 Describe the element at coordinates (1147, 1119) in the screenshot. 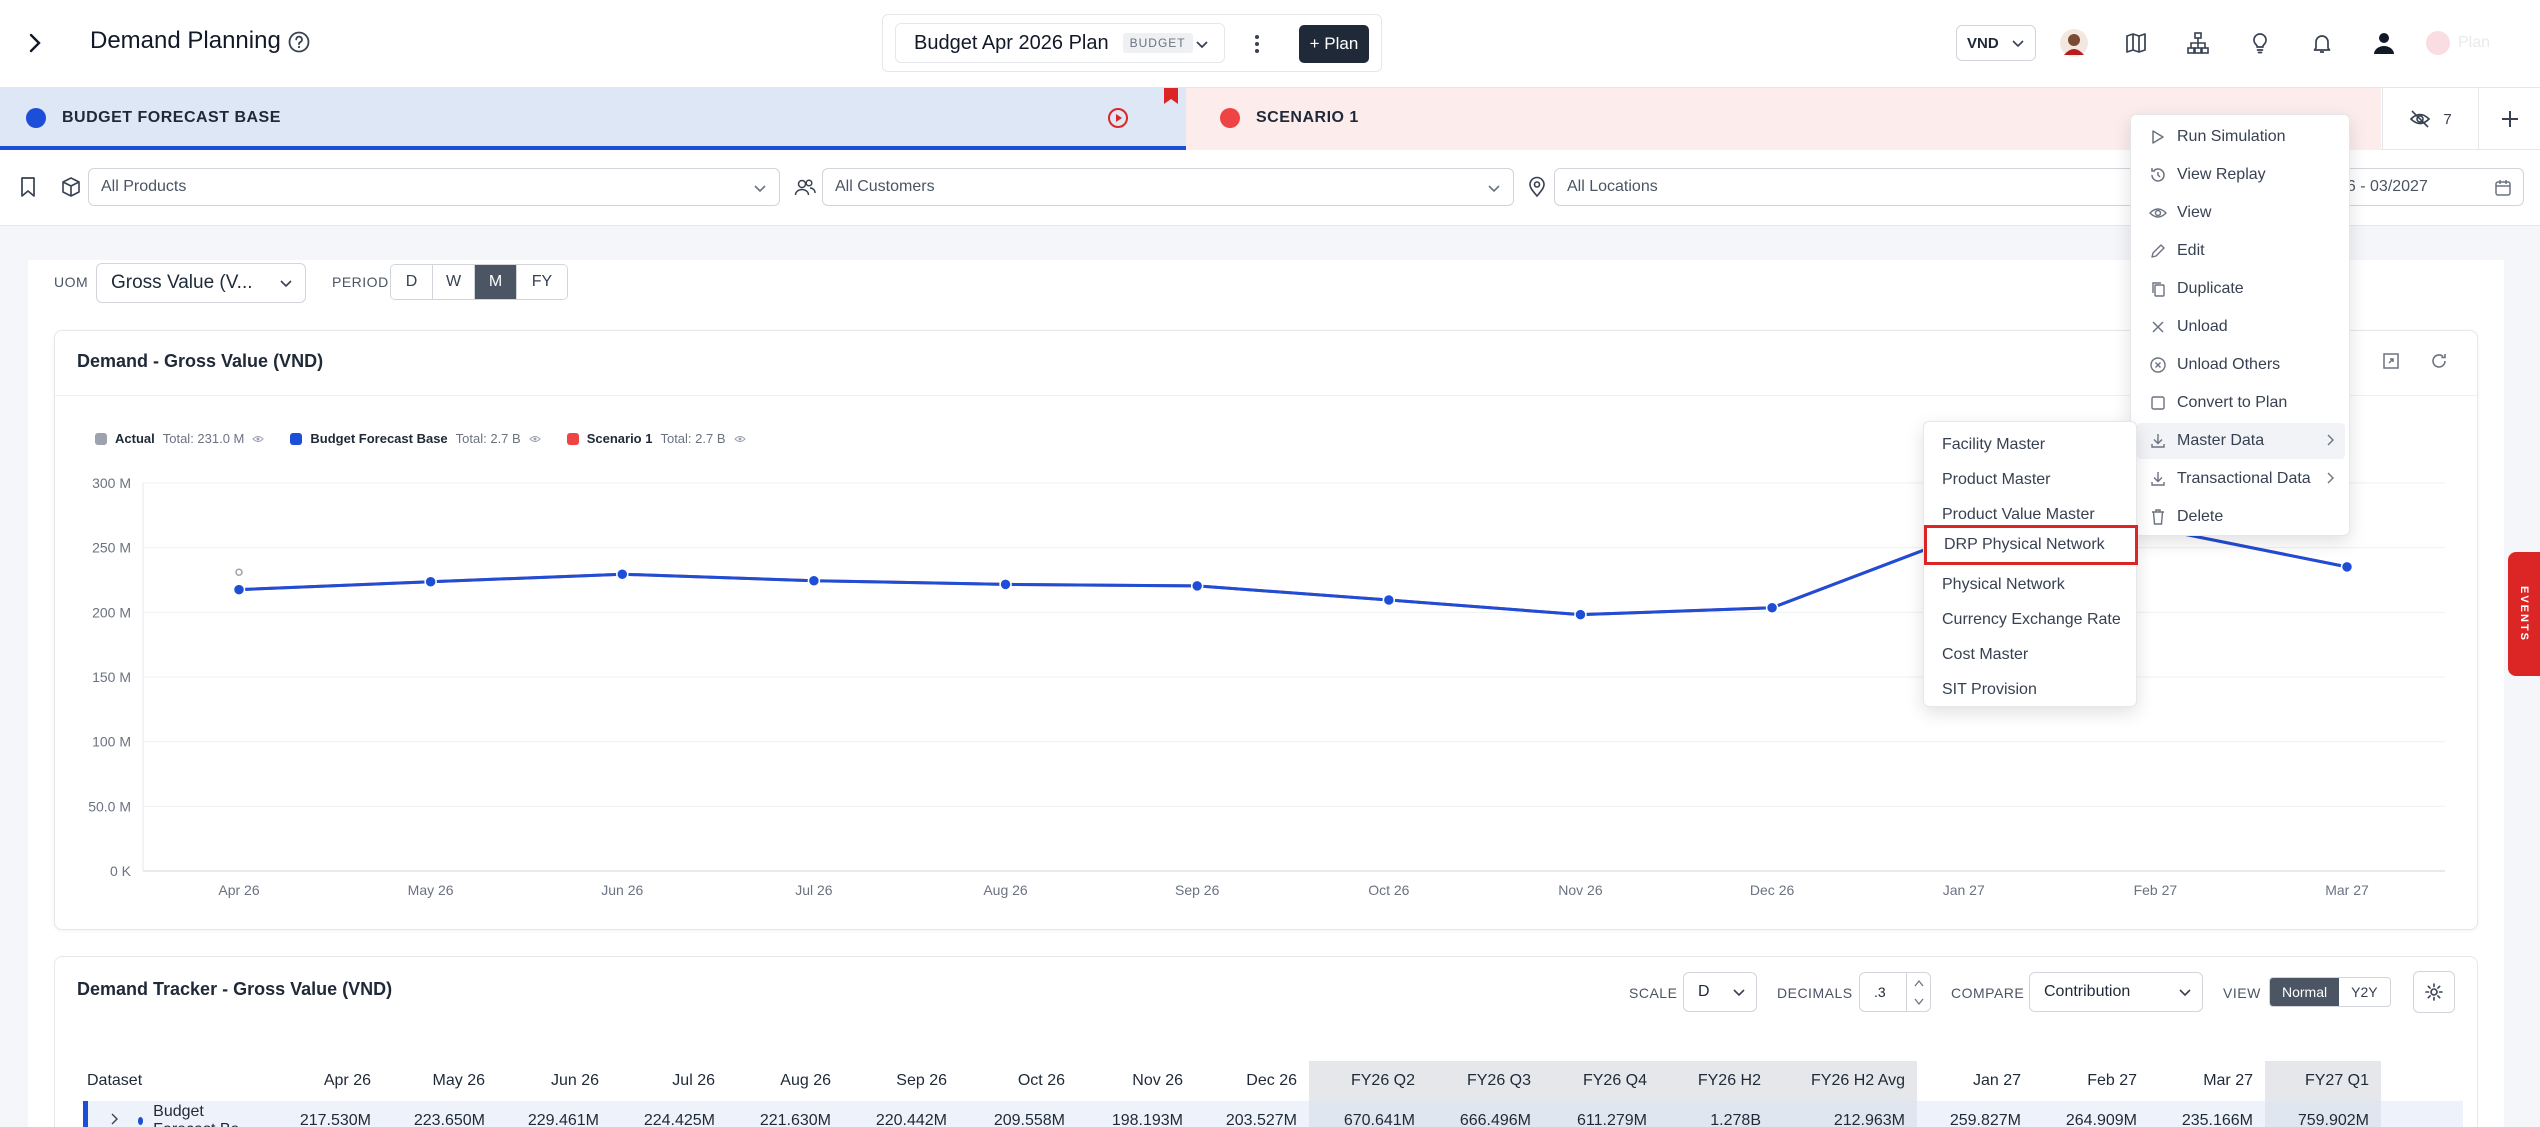

I see `table-cell: 198.193M` at that location.